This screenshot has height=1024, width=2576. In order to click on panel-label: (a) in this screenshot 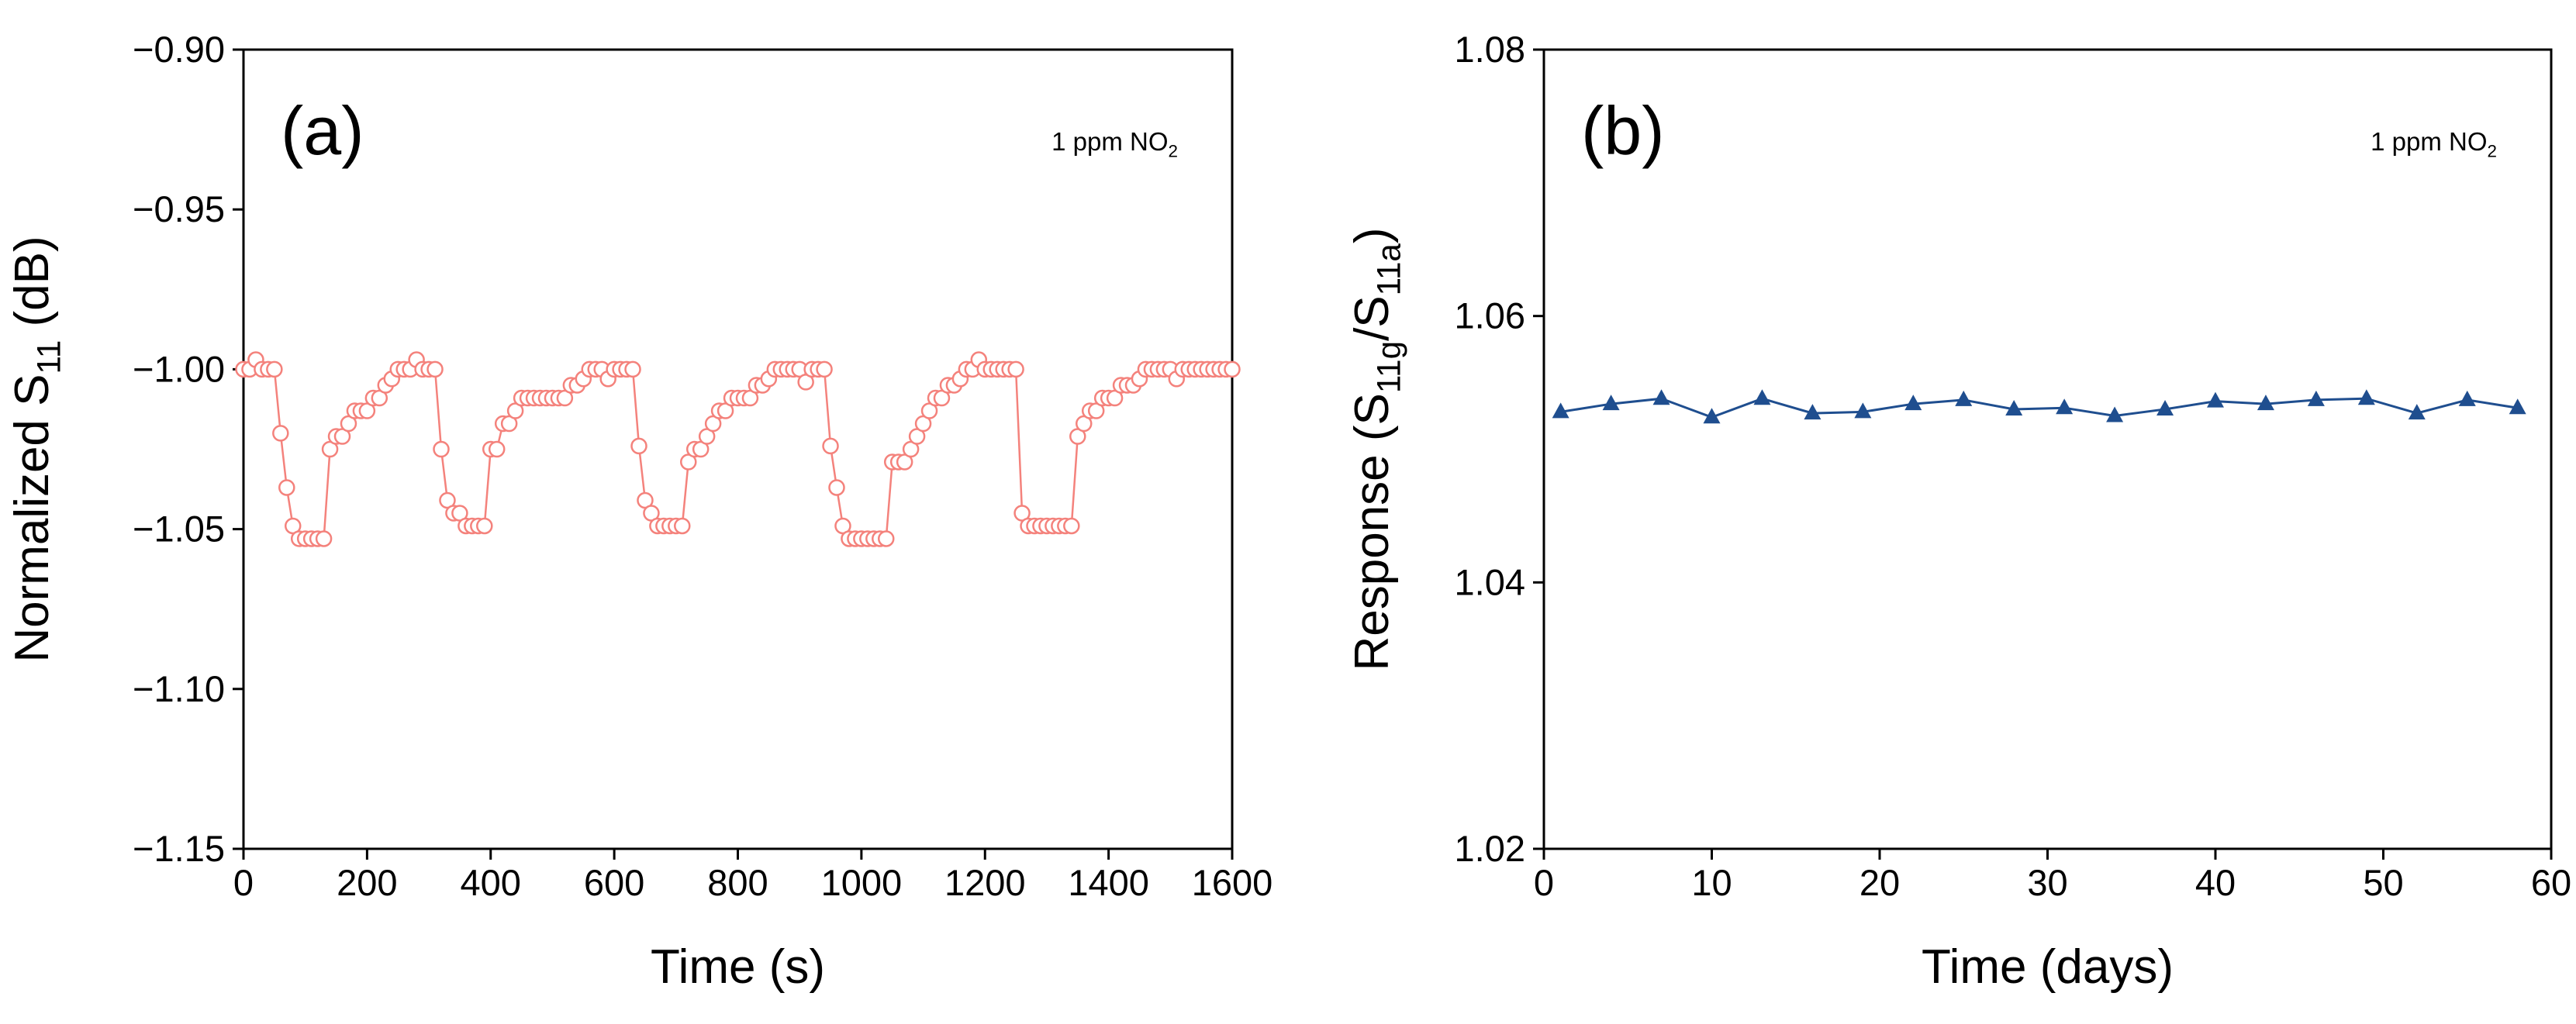, I will do `click(323, 130)`.